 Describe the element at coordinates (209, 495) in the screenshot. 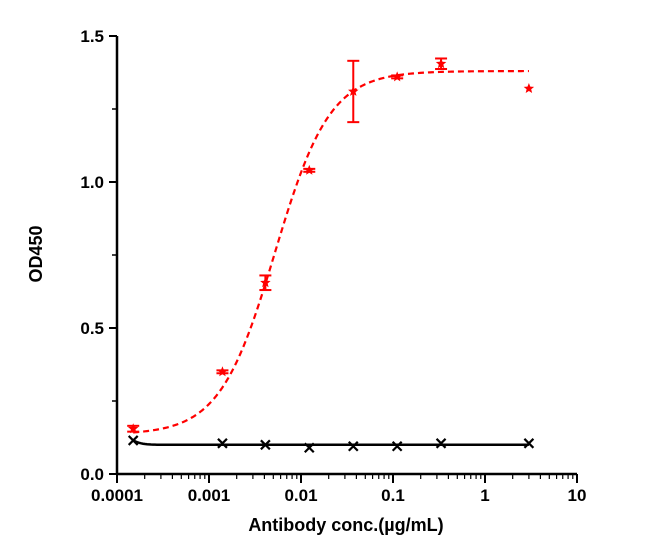

I see `x-tick-label: 0.001` at that location.